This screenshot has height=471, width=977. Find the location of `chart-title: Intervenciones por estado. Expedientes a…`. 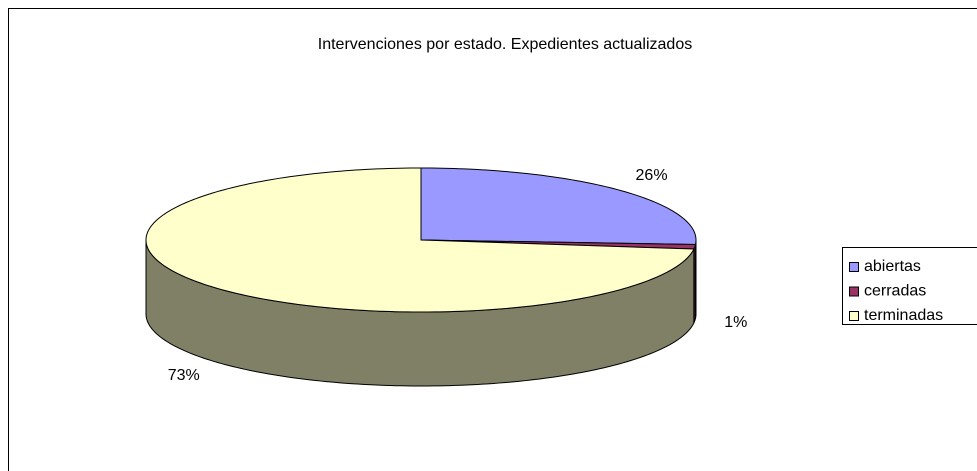

chart-title: Intervenciones por estado. Expedientes a… is located at coordinates (505, 44).